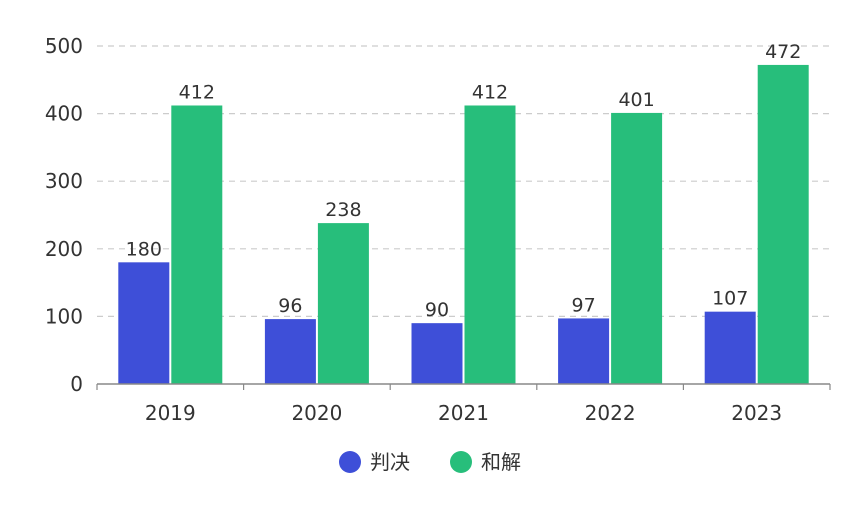  What do you see at coordinates (783, 52) in the screenshot?
I see `data-label: 472` at bounding box center [783, 52].